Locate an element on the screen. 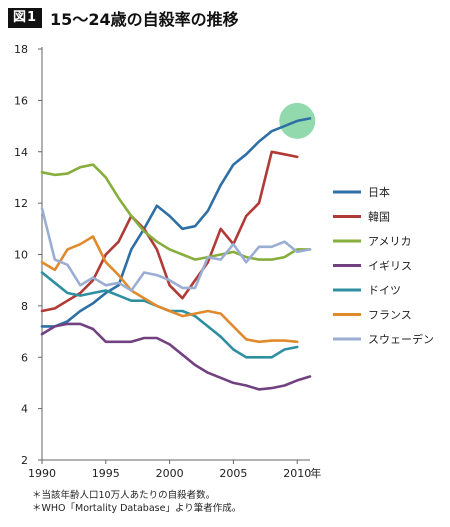 This screenshot has width=450, height=527. y-tick-label: 10 is located at coordinates (21, 255).